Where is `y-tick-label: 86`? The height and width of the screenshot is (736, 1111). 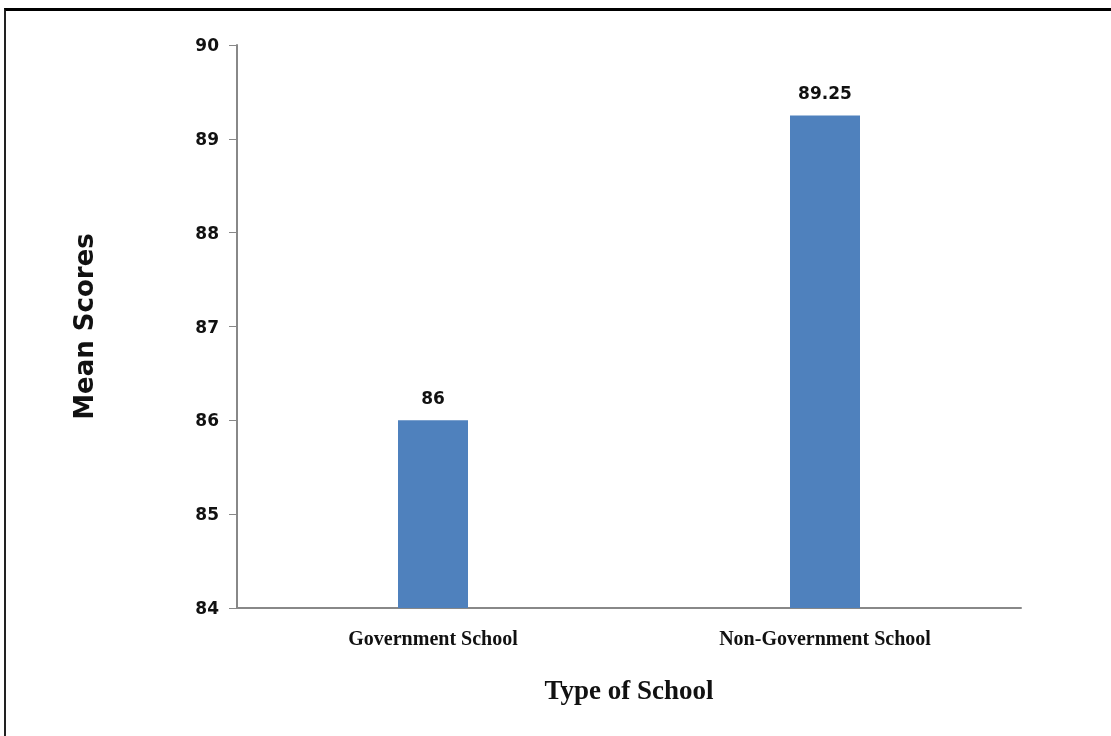 y-tick-label: 86 is located at coordinates (207, 420).